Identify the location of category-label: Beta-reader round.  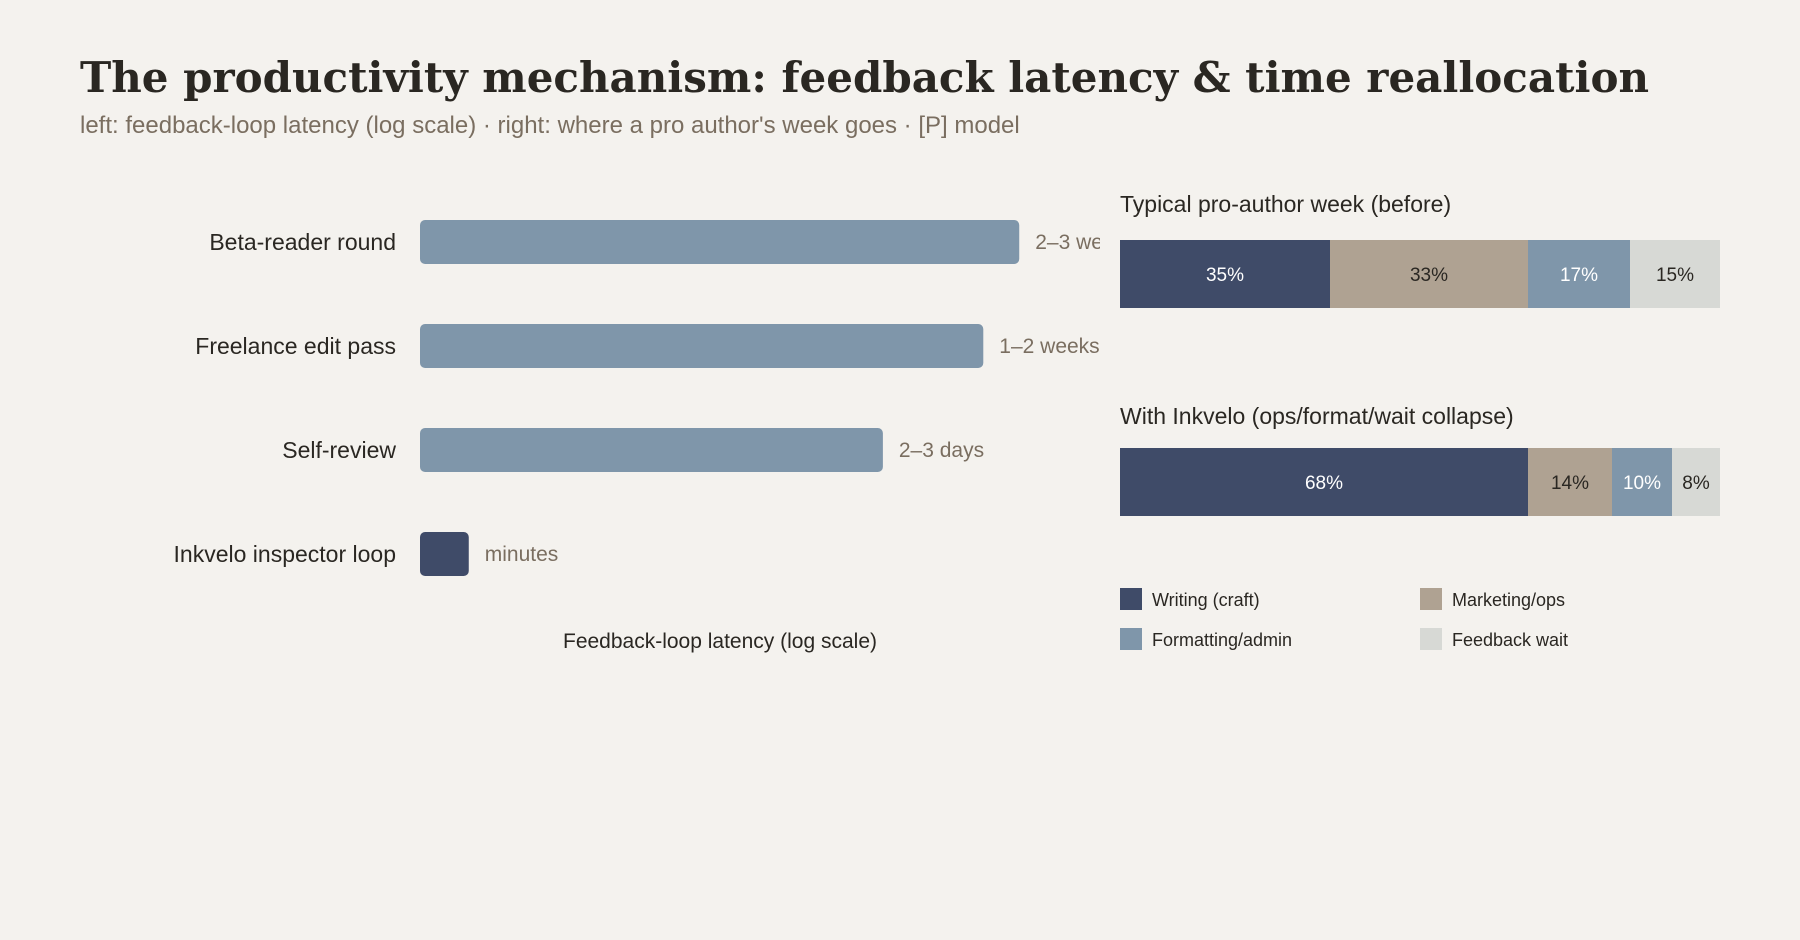
(302, 242).